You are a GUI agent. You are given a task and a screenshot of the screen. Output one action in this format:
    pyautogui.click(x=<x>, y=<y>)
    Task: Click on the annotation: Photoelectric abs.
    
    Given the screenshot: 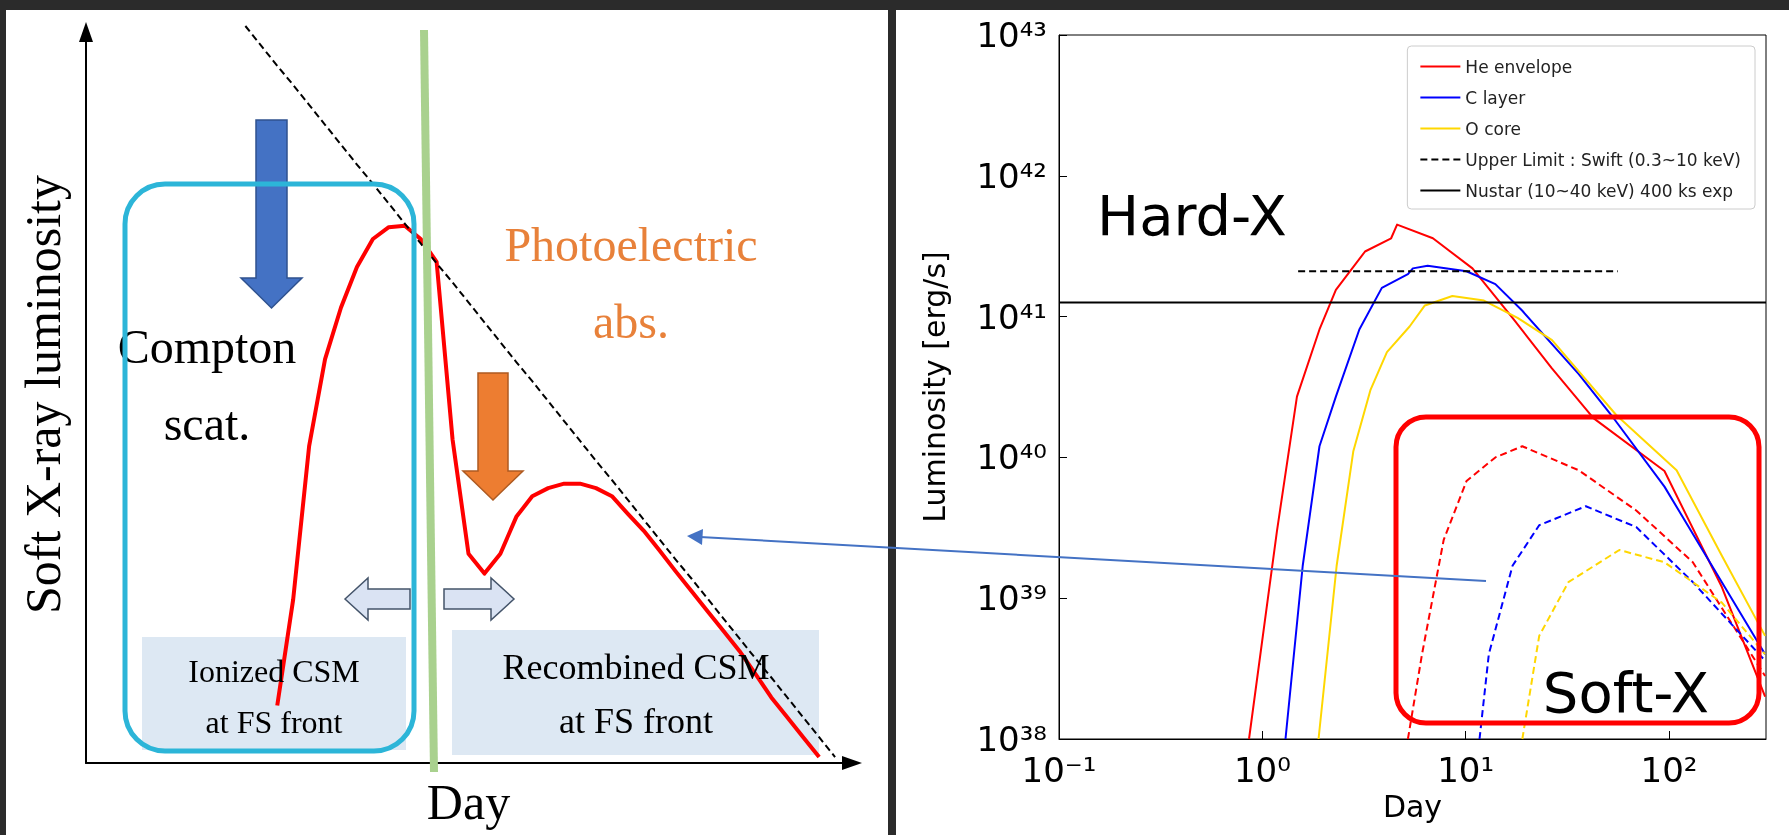 What is the action you would take?
    pyautogui.click(x=631, y=283)
    